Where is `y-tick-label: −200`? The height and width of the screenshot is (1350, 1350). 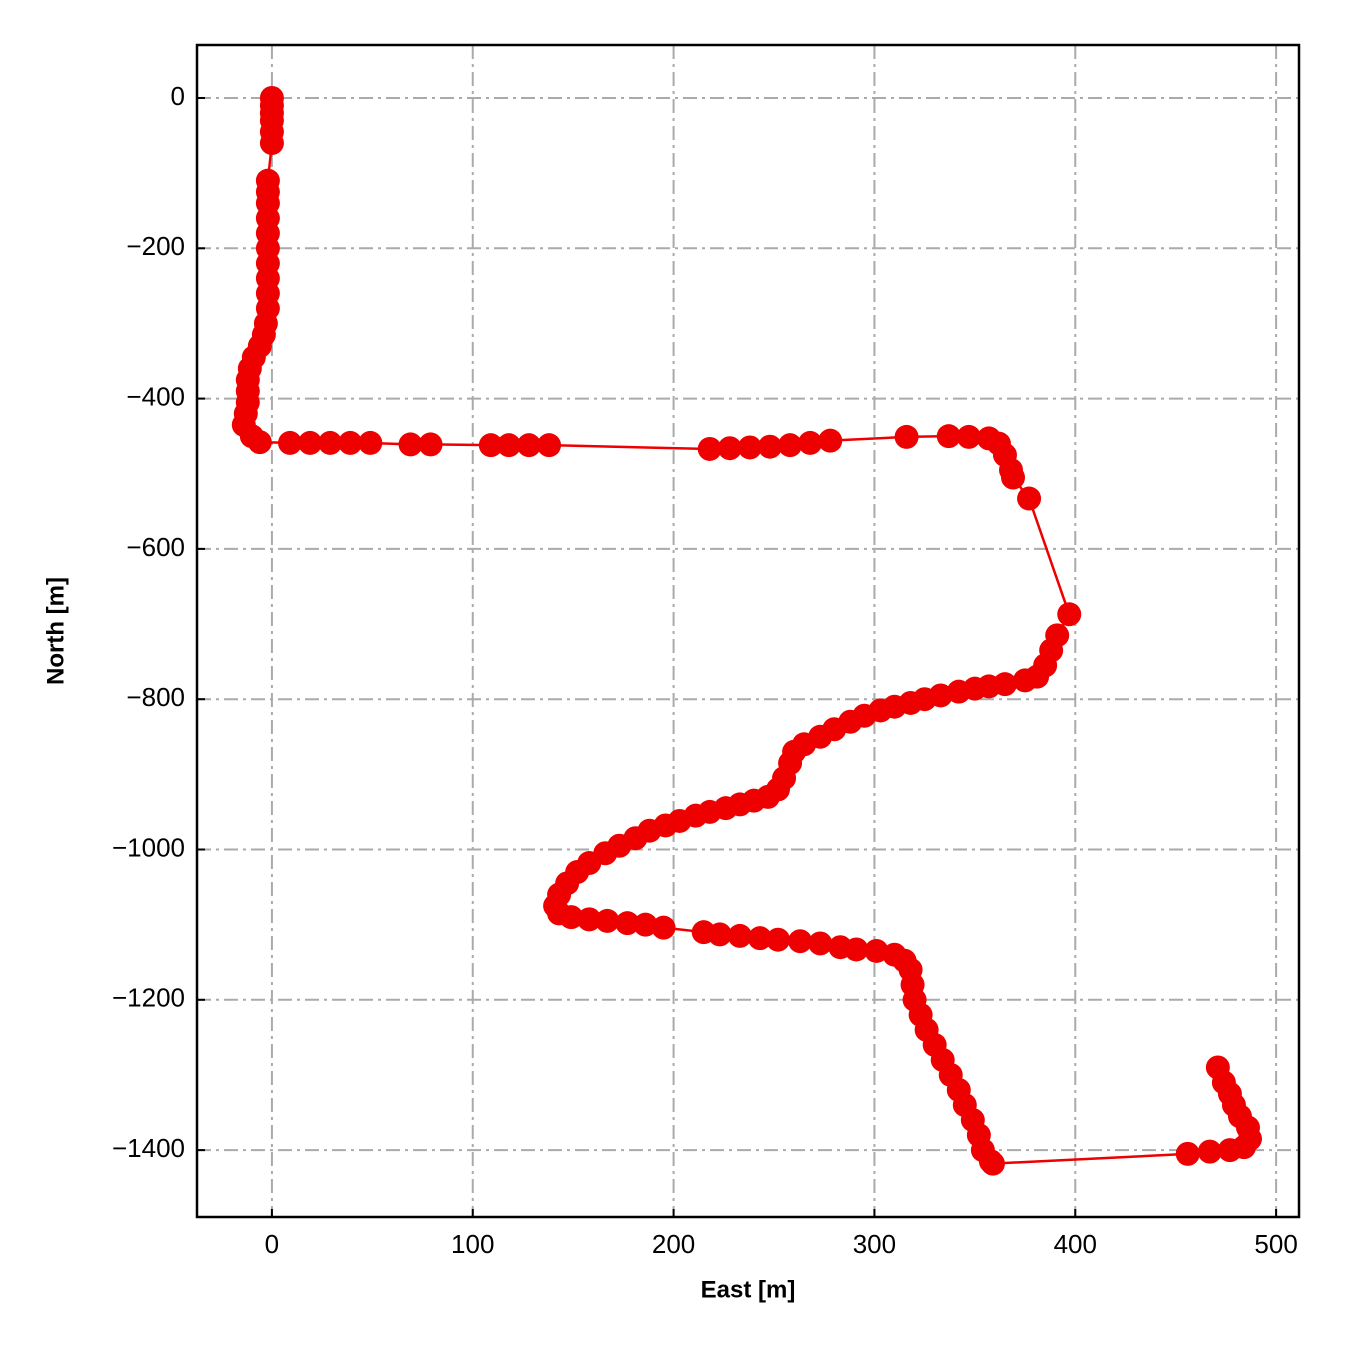
y-tick-label: −200 is located at coordinates (155, 246).